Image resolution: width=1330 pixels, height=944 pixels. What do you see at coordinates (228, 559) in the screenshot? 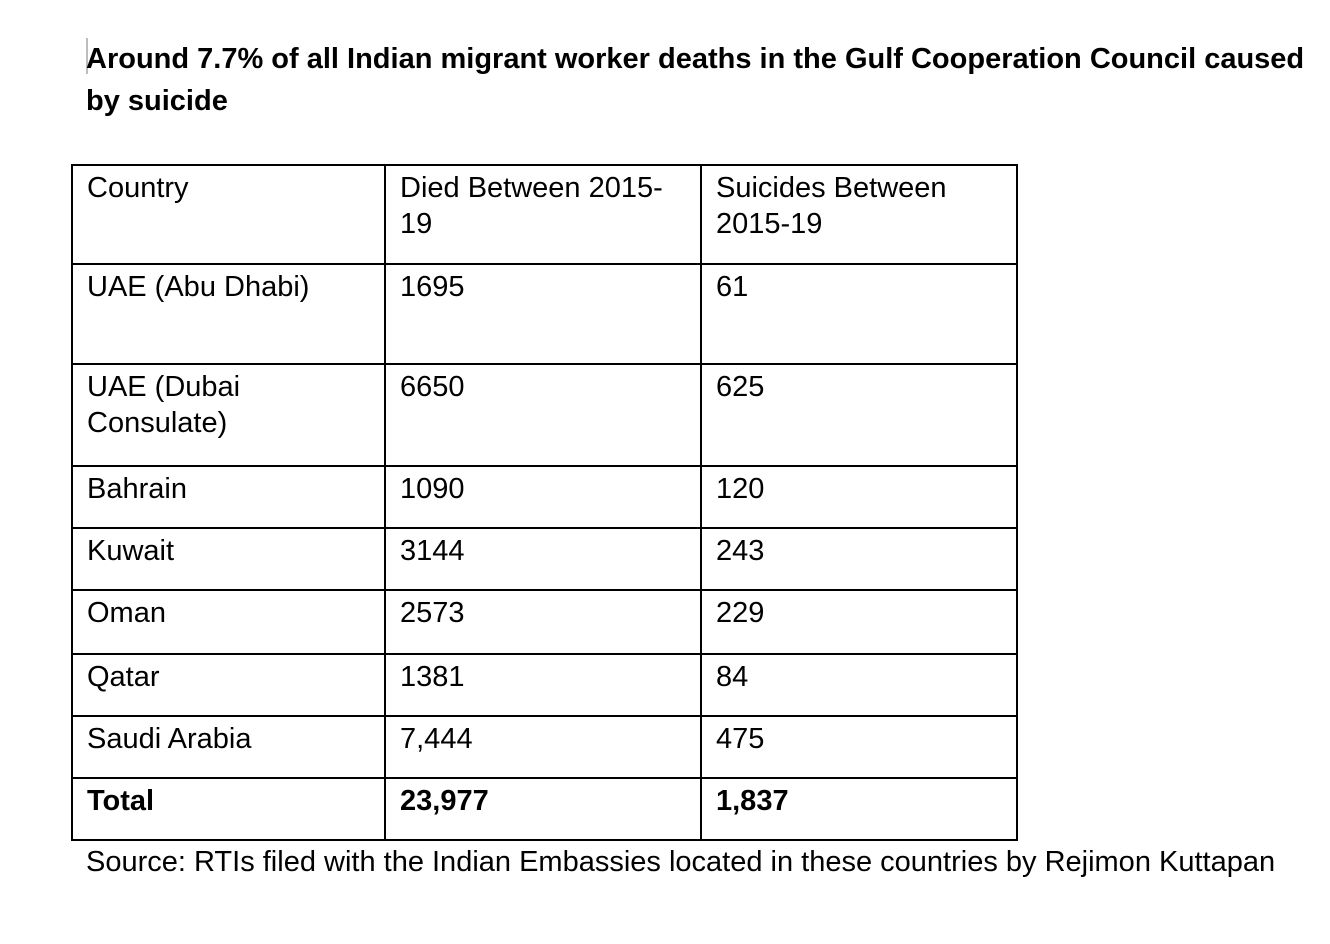
I see `cell-country: Kuwait` at bounding box center [228, 559].